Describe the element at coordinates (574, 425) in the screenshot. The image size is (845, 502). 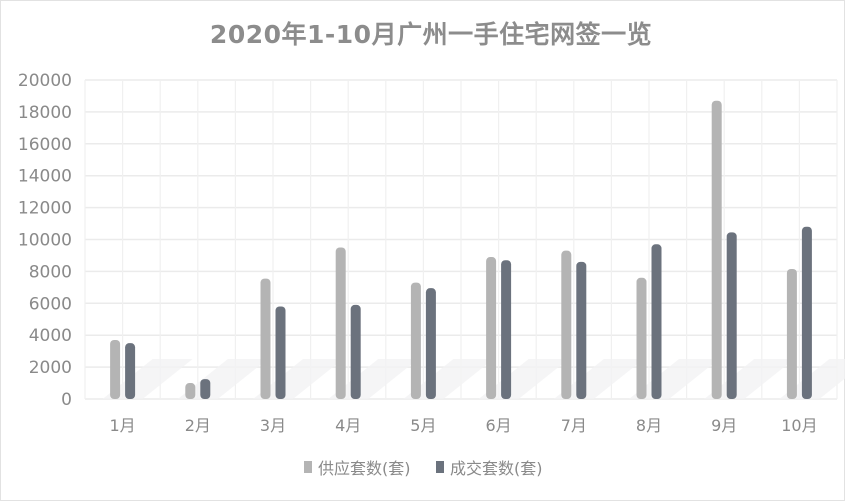
I see `x-category-label: 7月` at that location.